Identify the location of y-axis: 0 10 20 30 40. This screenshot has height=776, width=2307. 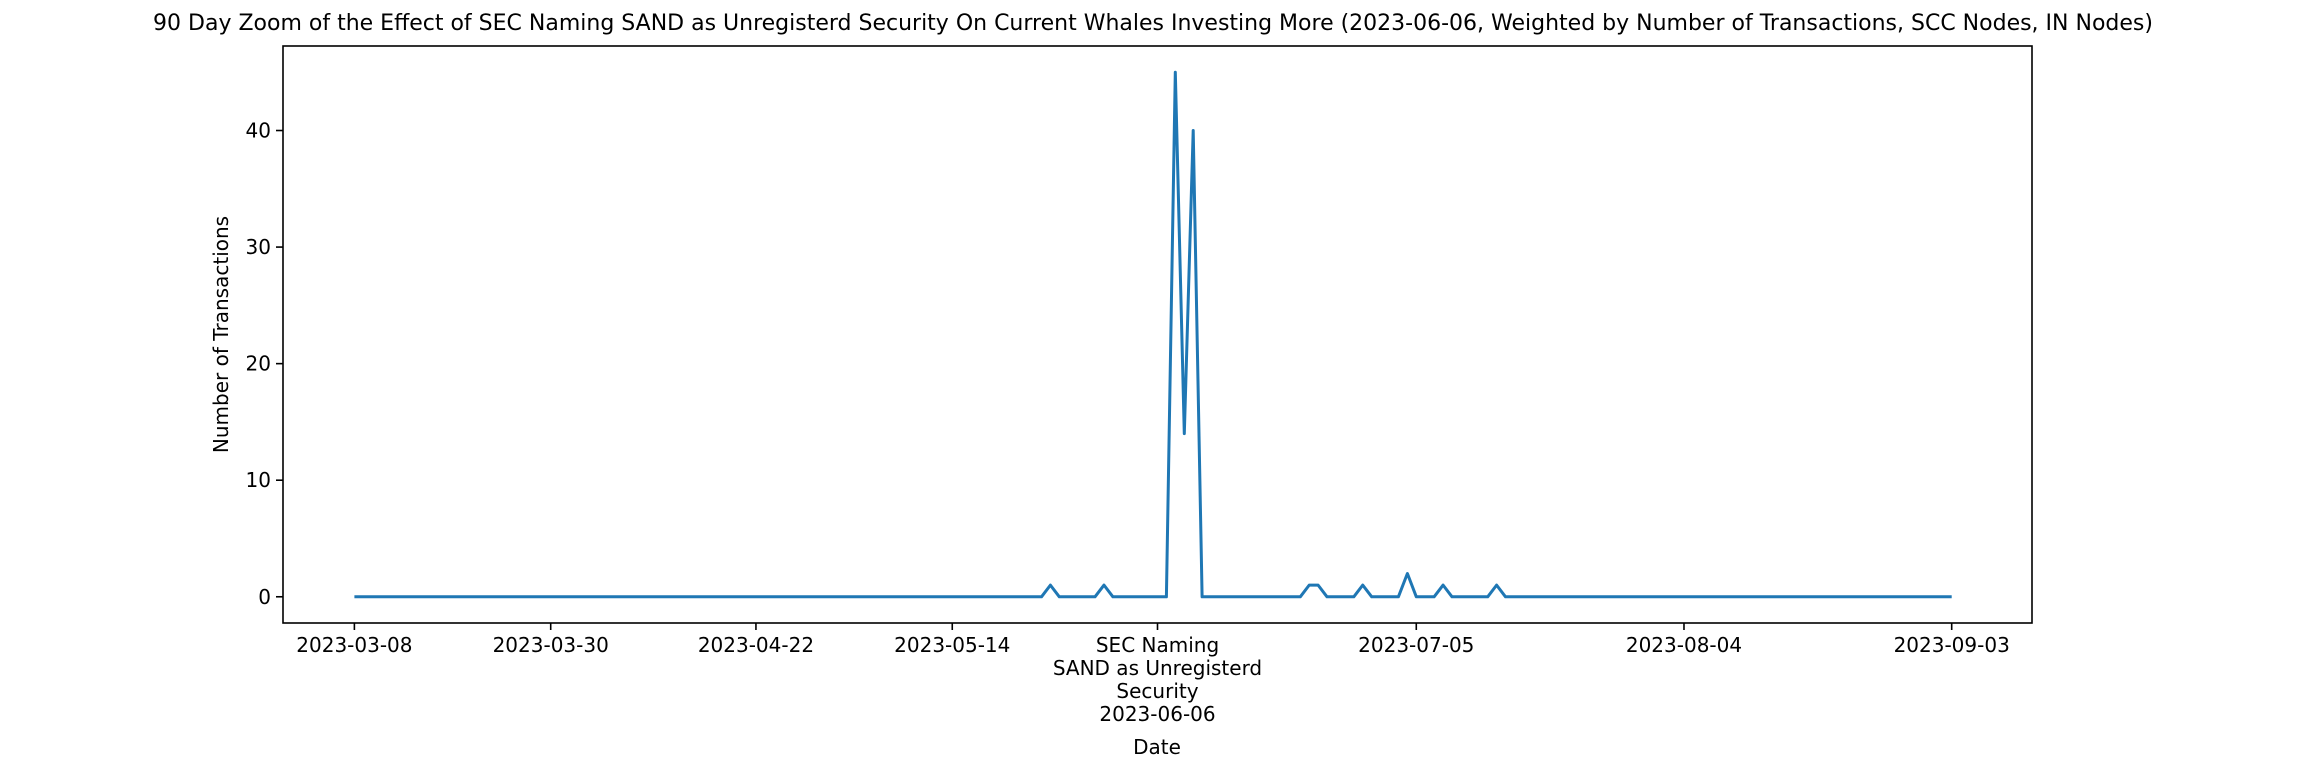
(264, 364).